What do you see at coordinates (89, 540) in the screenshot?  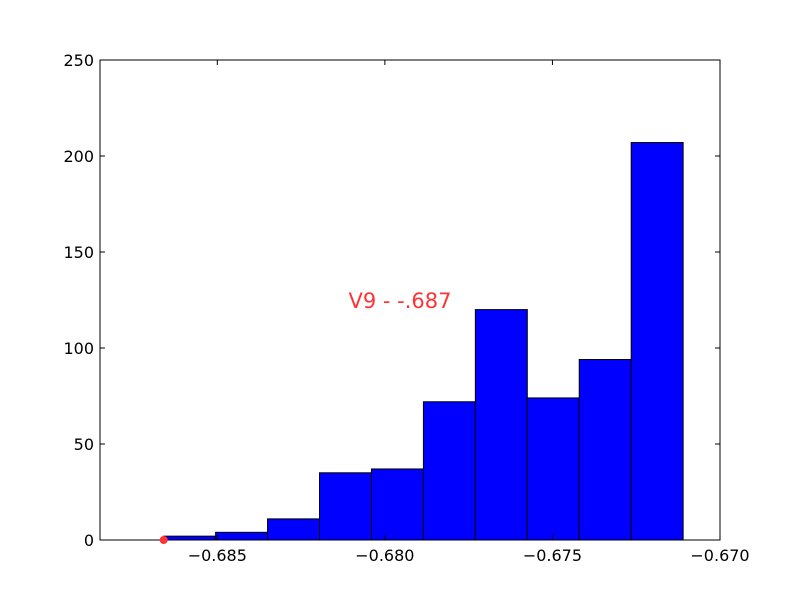 I see `y-tick-label: 0` at bounding box center [89, 540].